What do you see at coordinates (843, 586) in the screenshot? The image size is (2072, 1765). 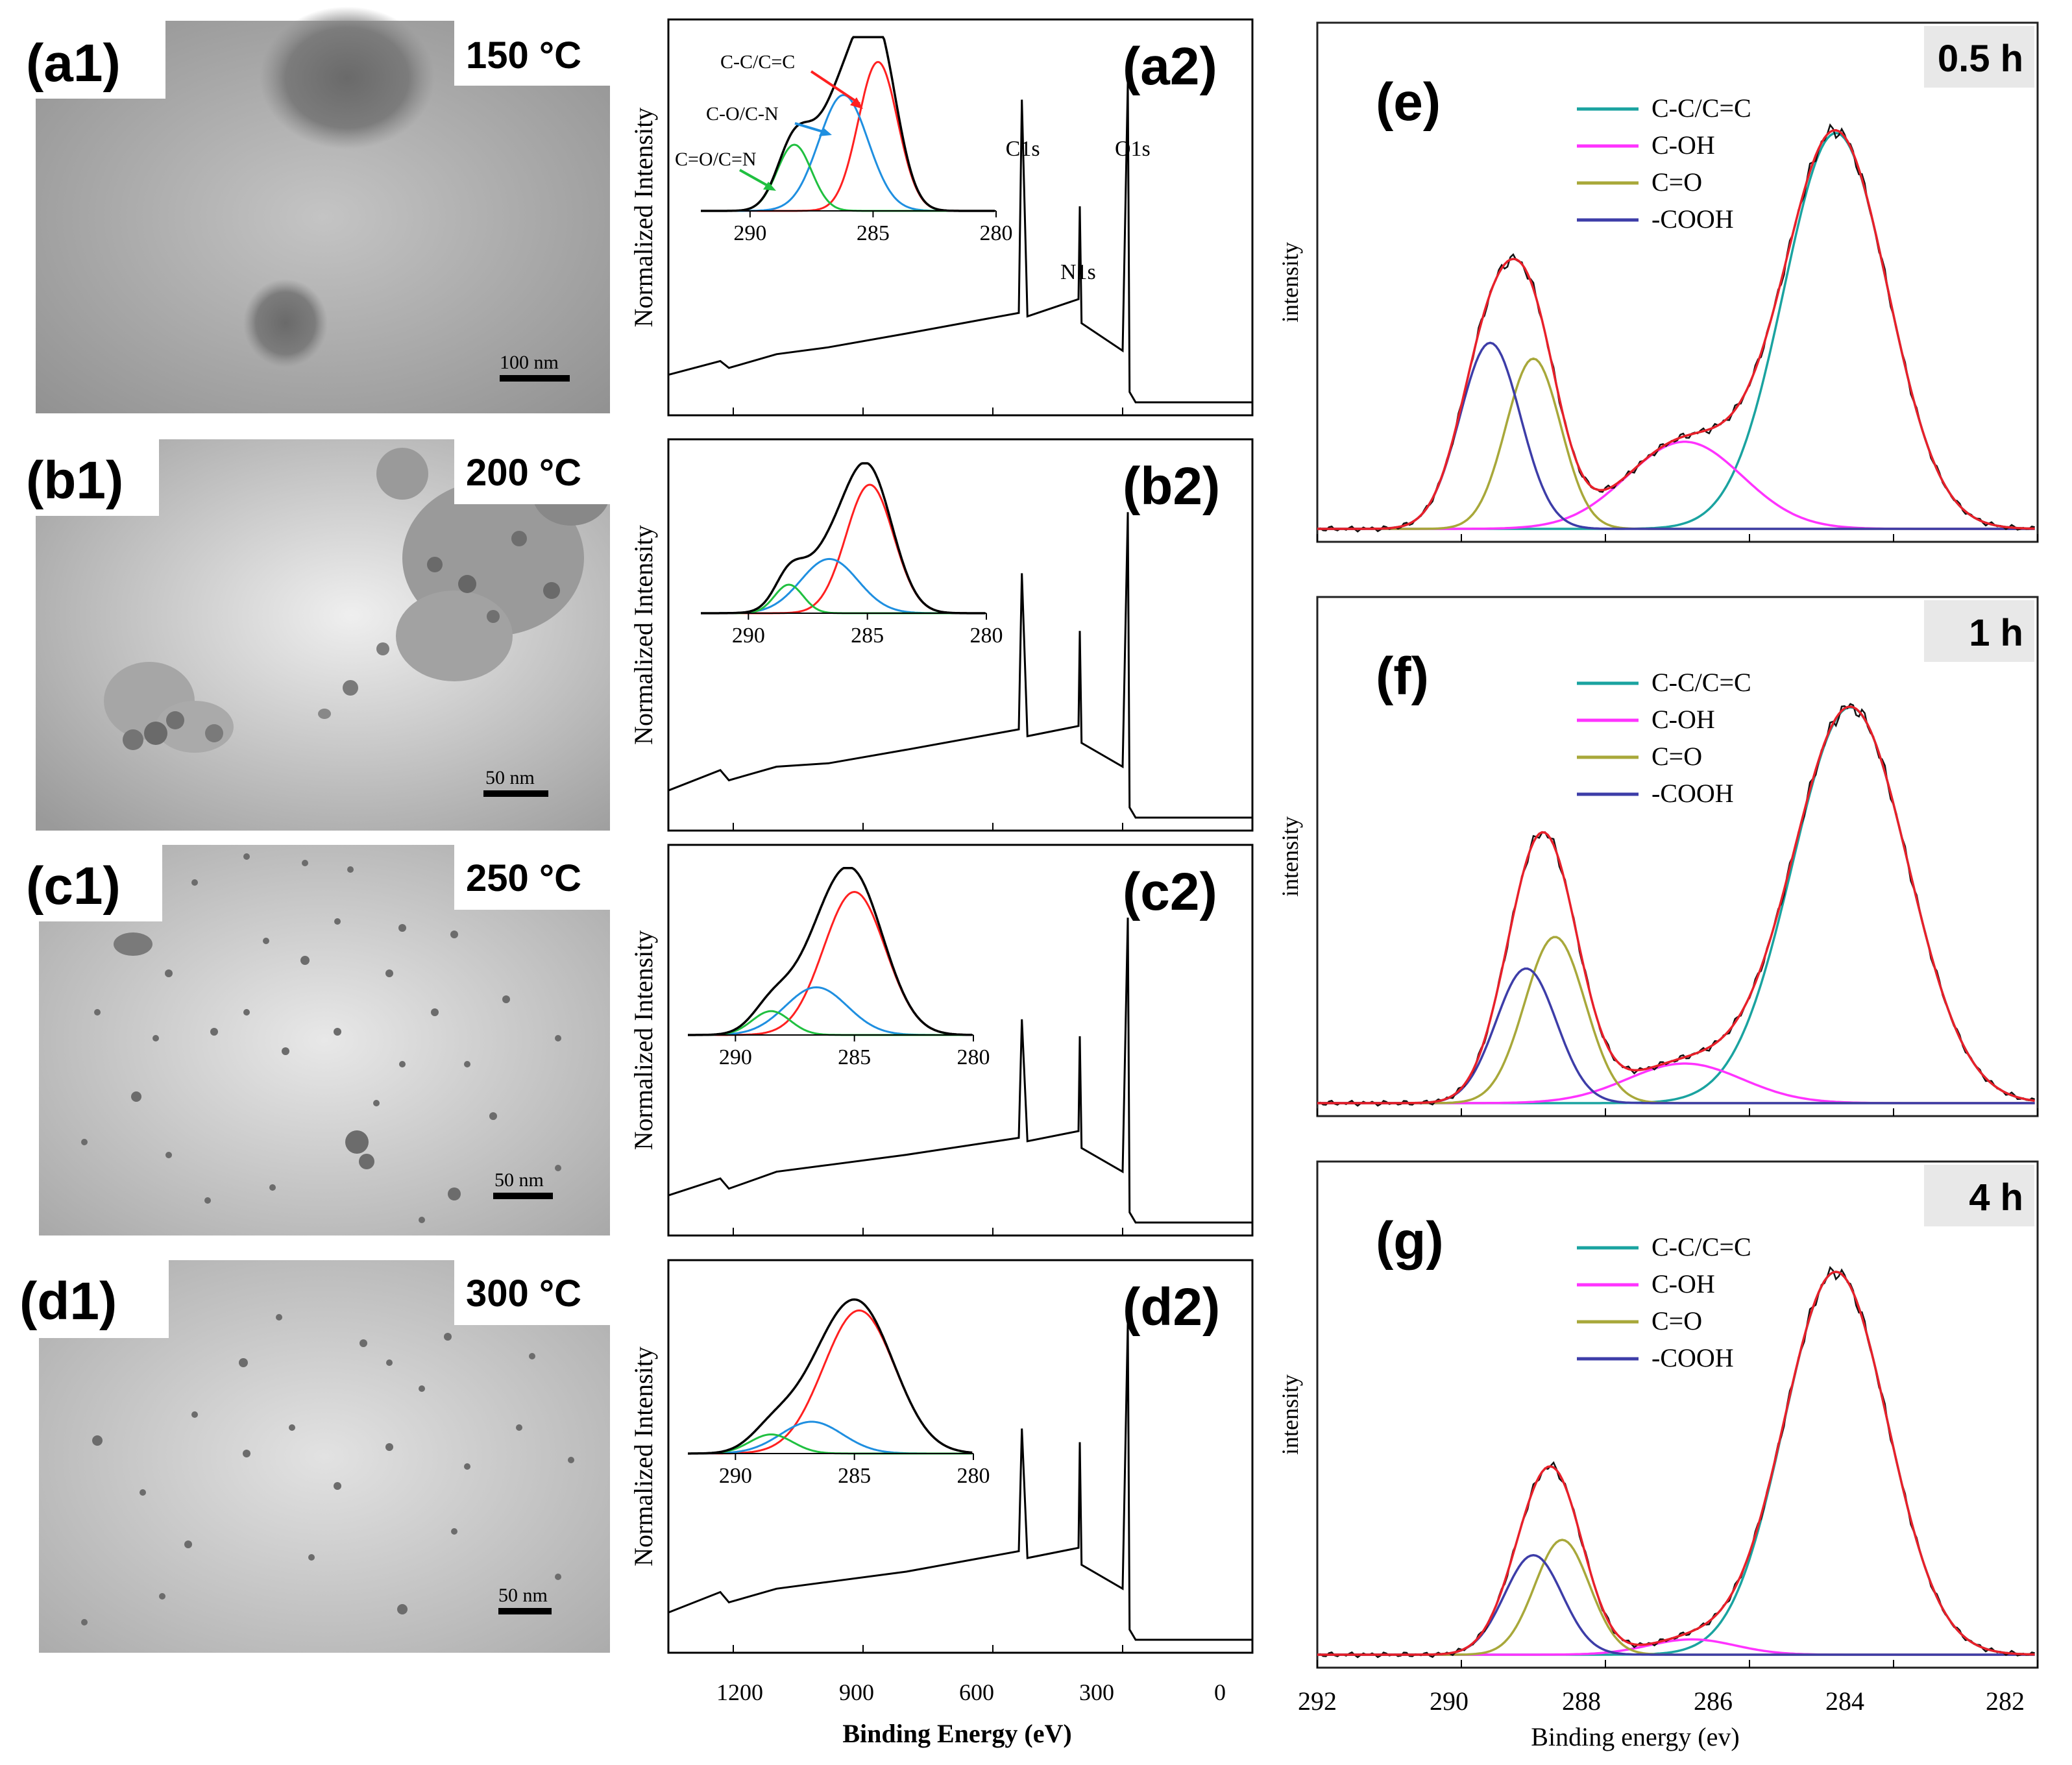 I see `inset-co-component` at bounding box center [843, 586].